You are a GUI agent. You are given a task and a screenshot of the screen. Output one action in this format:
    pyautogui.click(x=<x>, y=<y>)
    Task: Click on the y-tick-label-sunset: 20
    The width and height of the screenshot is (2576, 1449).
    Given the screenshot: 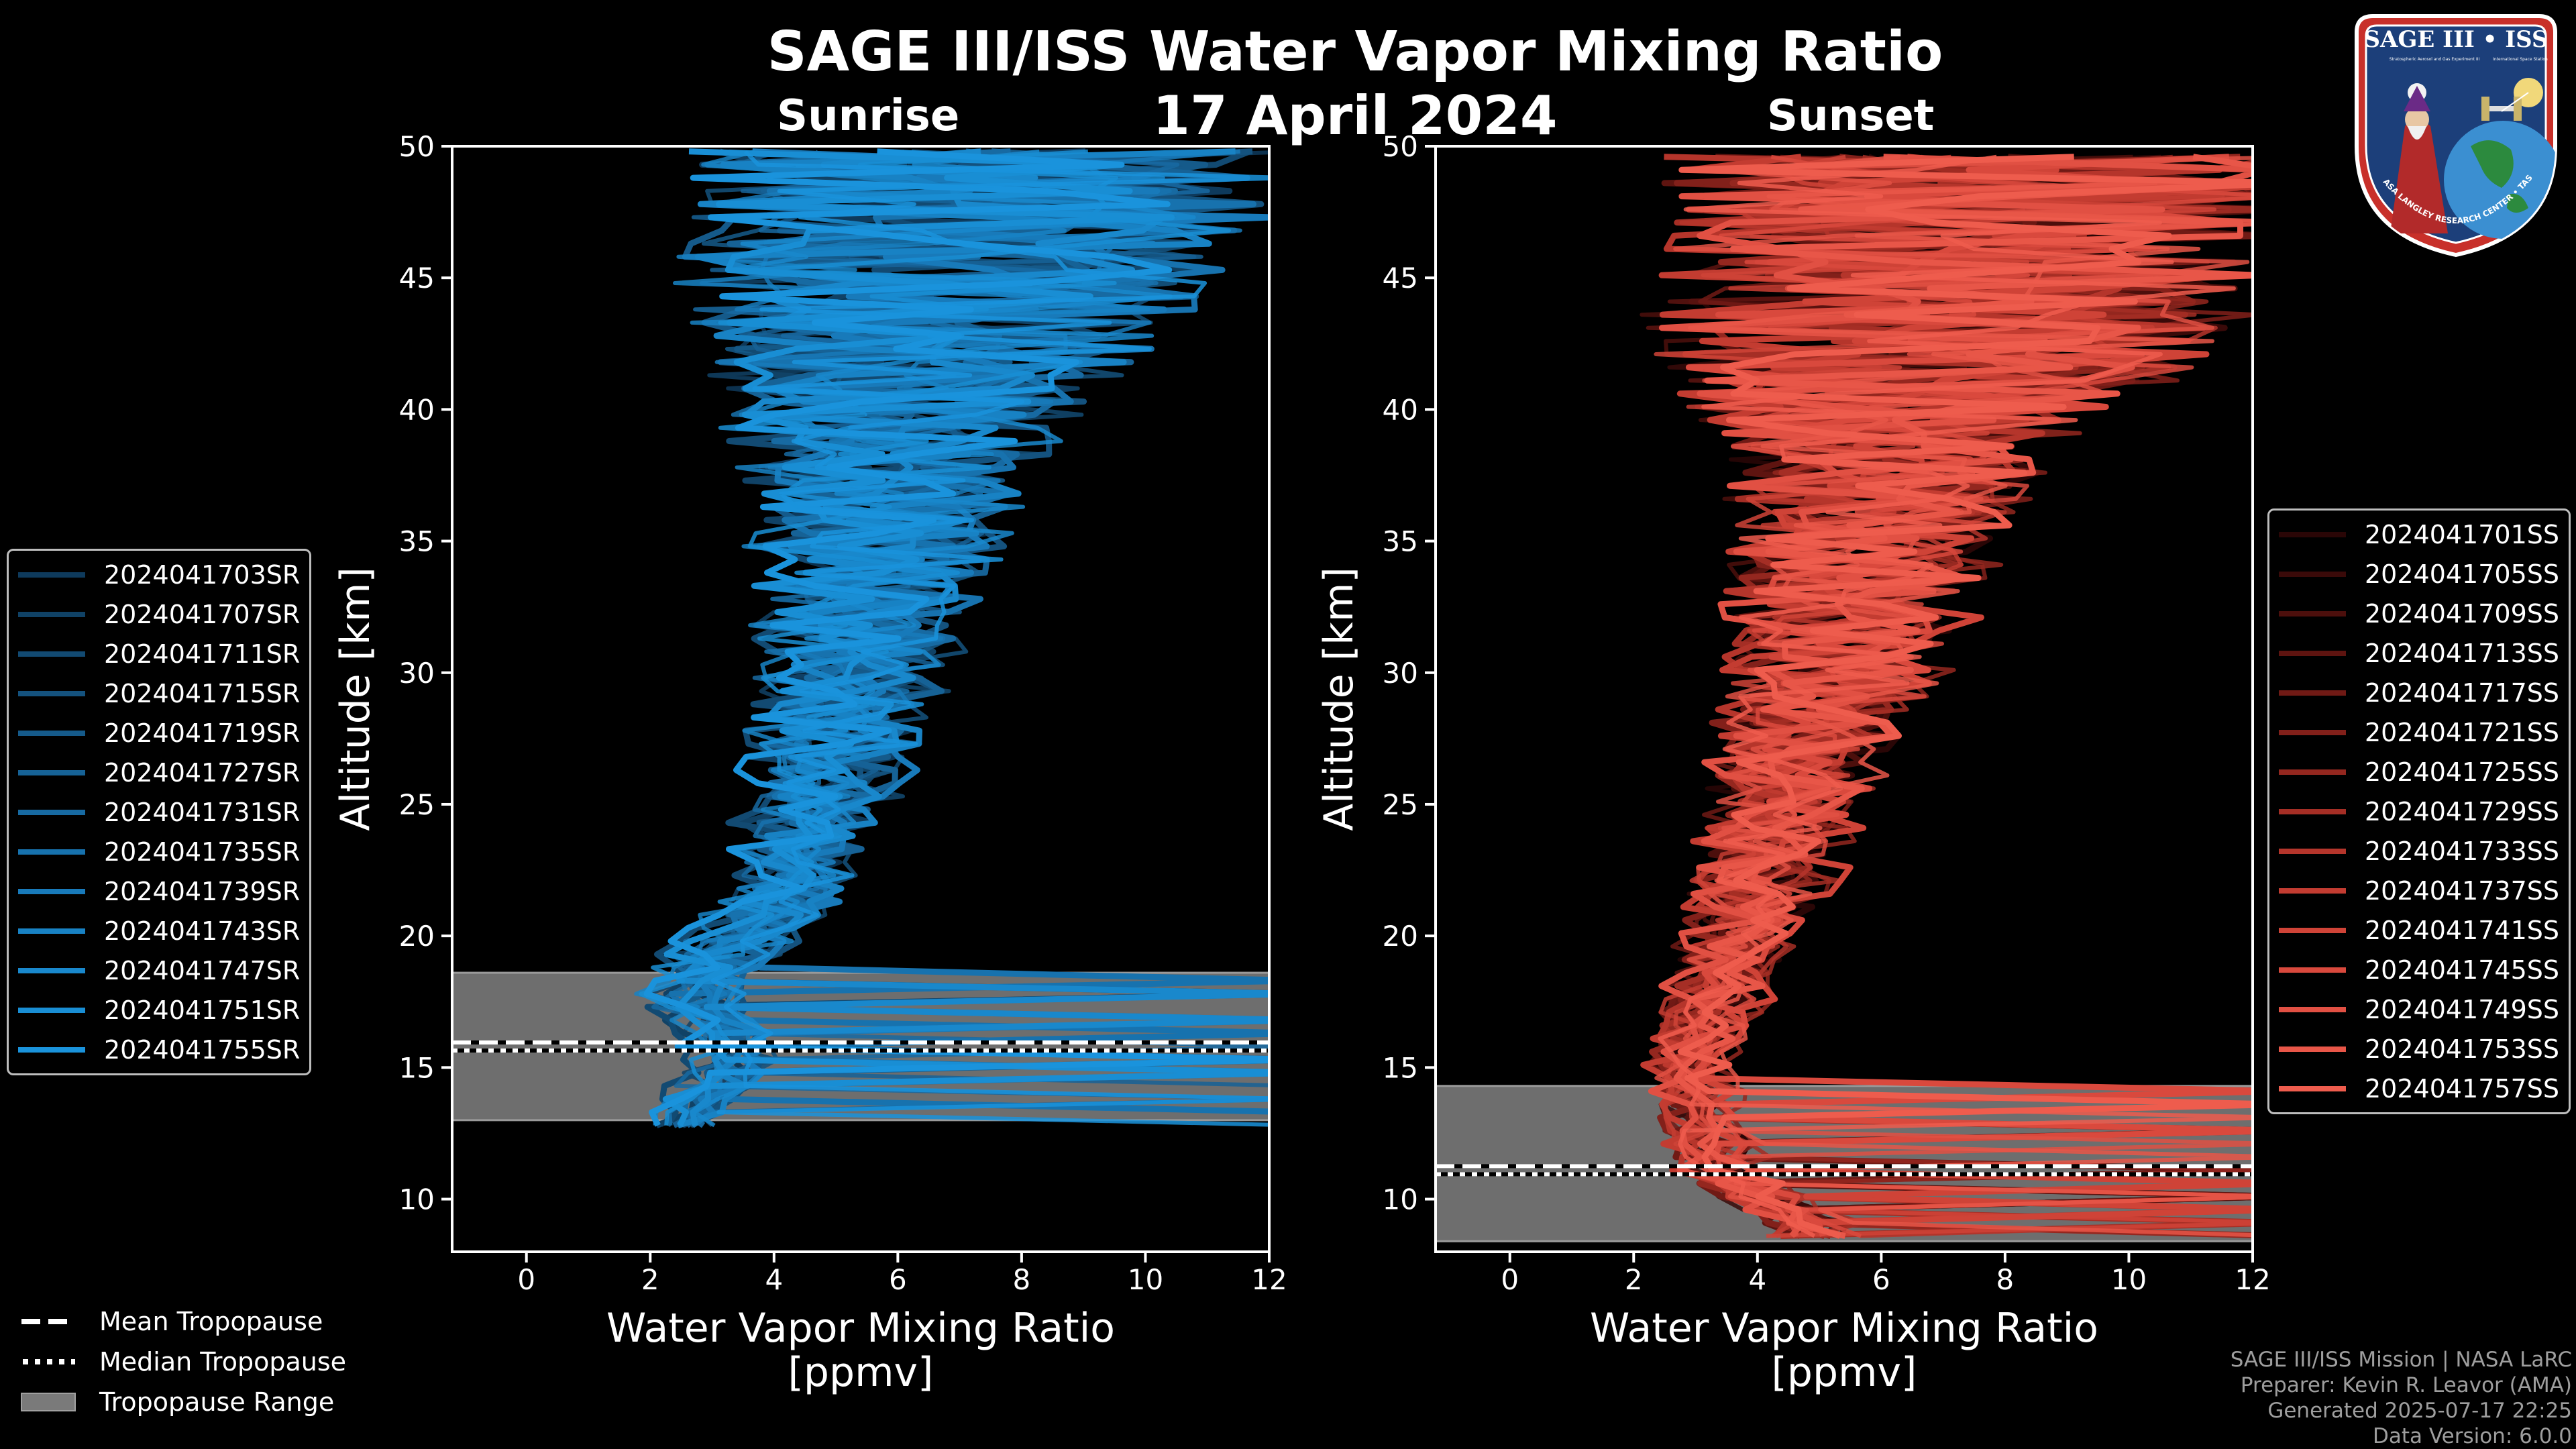 What is the action you would take?
    pyautogui.click(x=1400, y=936)
    